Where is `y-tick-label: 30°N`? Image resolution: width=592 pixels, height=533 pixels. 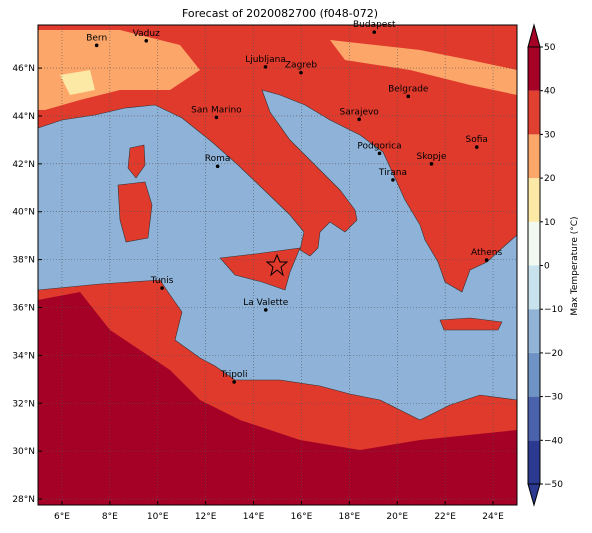 y-tick-label: 30°N is located at coordinates (23, 452).